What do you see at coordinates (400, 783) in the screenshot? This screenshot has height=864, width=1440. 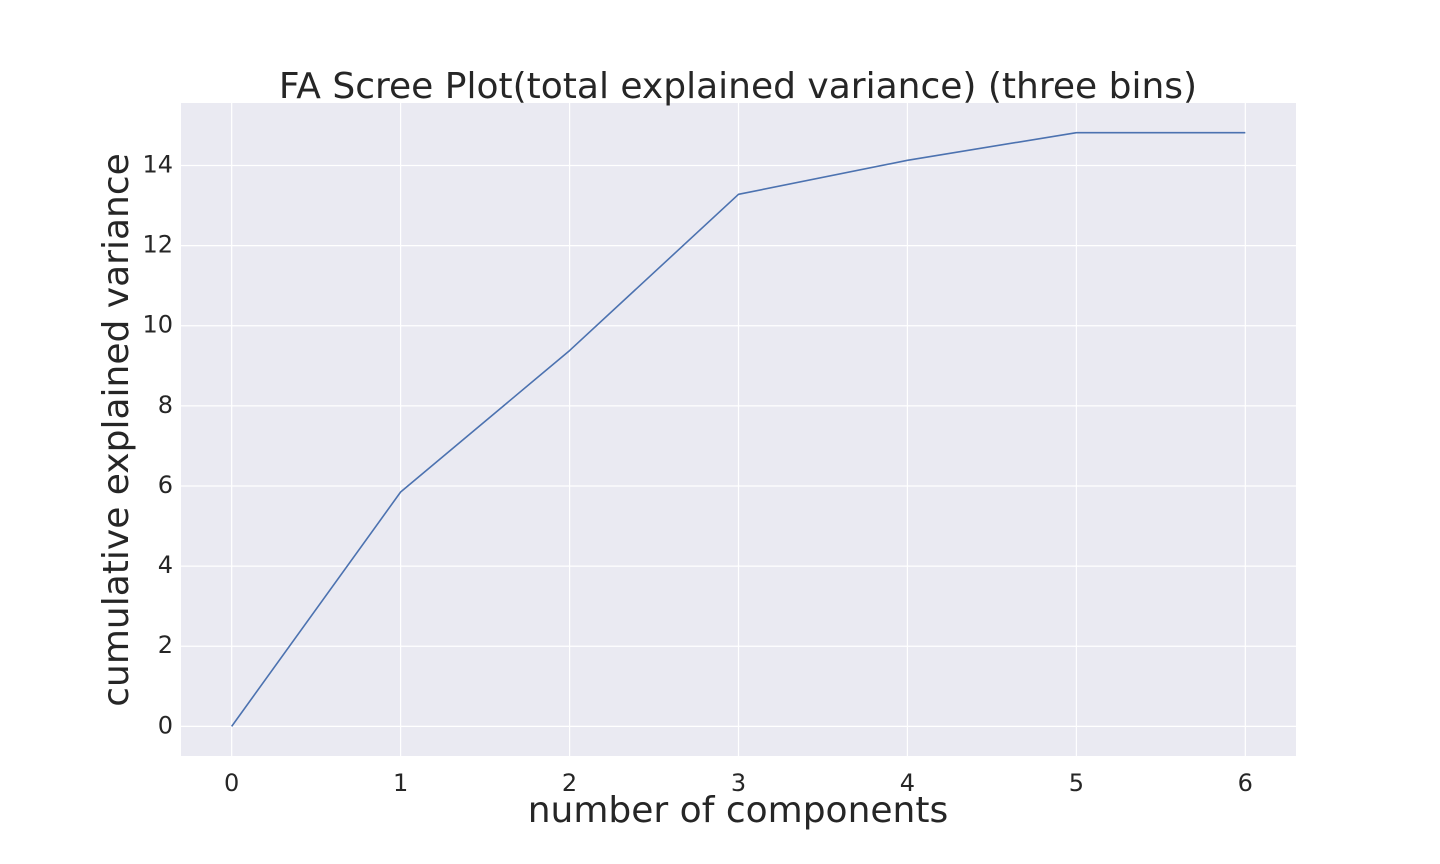 I see `x-tick-label: 1` at bounding box center [400, 783].